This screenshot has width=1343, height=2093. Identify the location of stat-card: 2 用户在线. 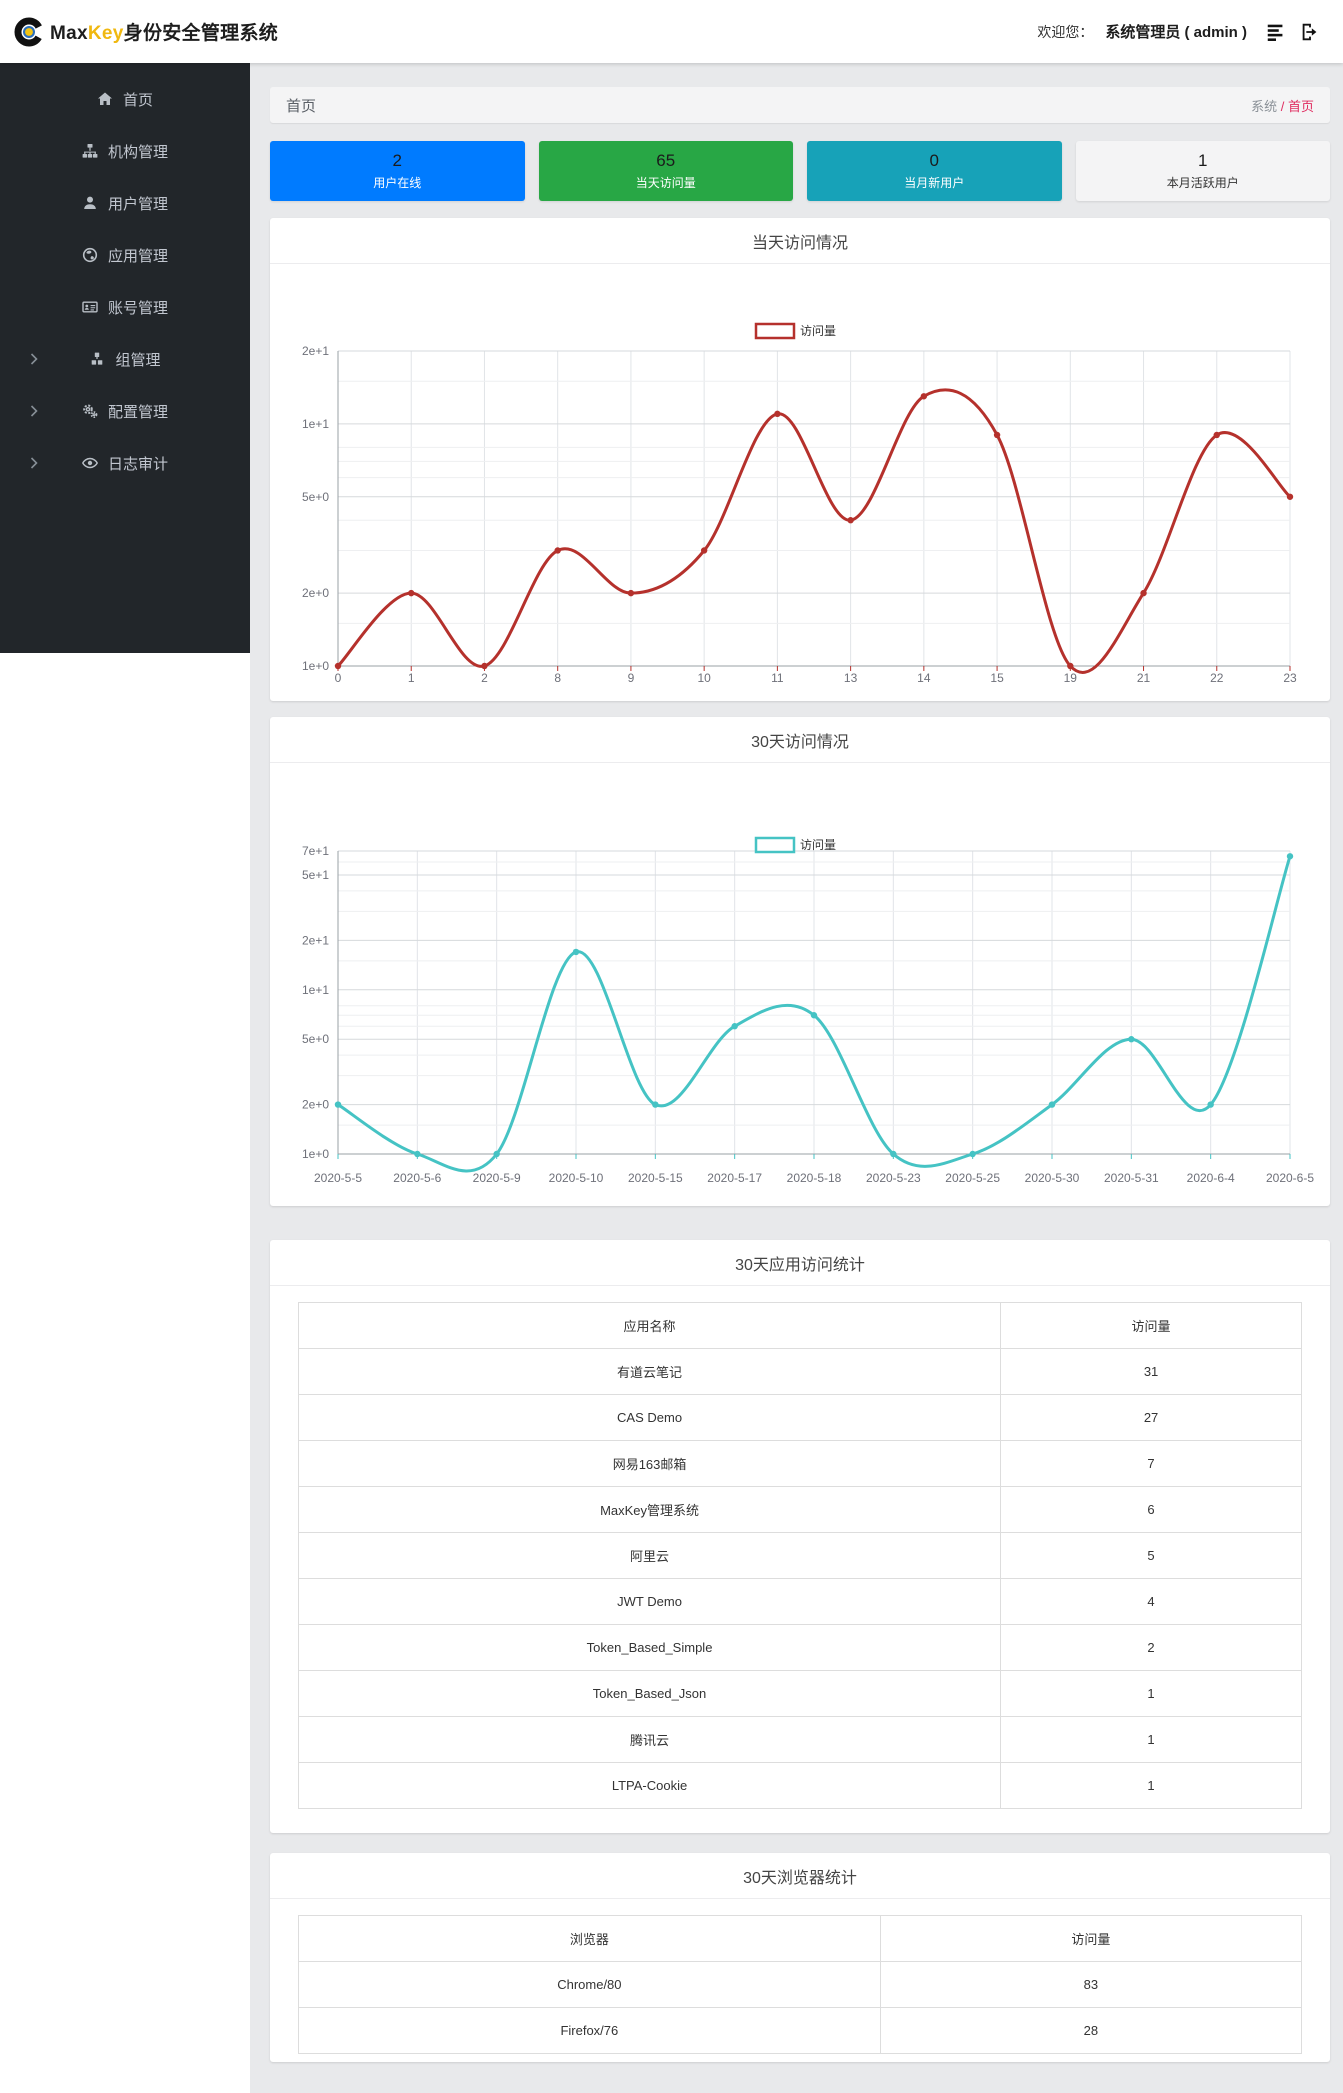
(397, 171).